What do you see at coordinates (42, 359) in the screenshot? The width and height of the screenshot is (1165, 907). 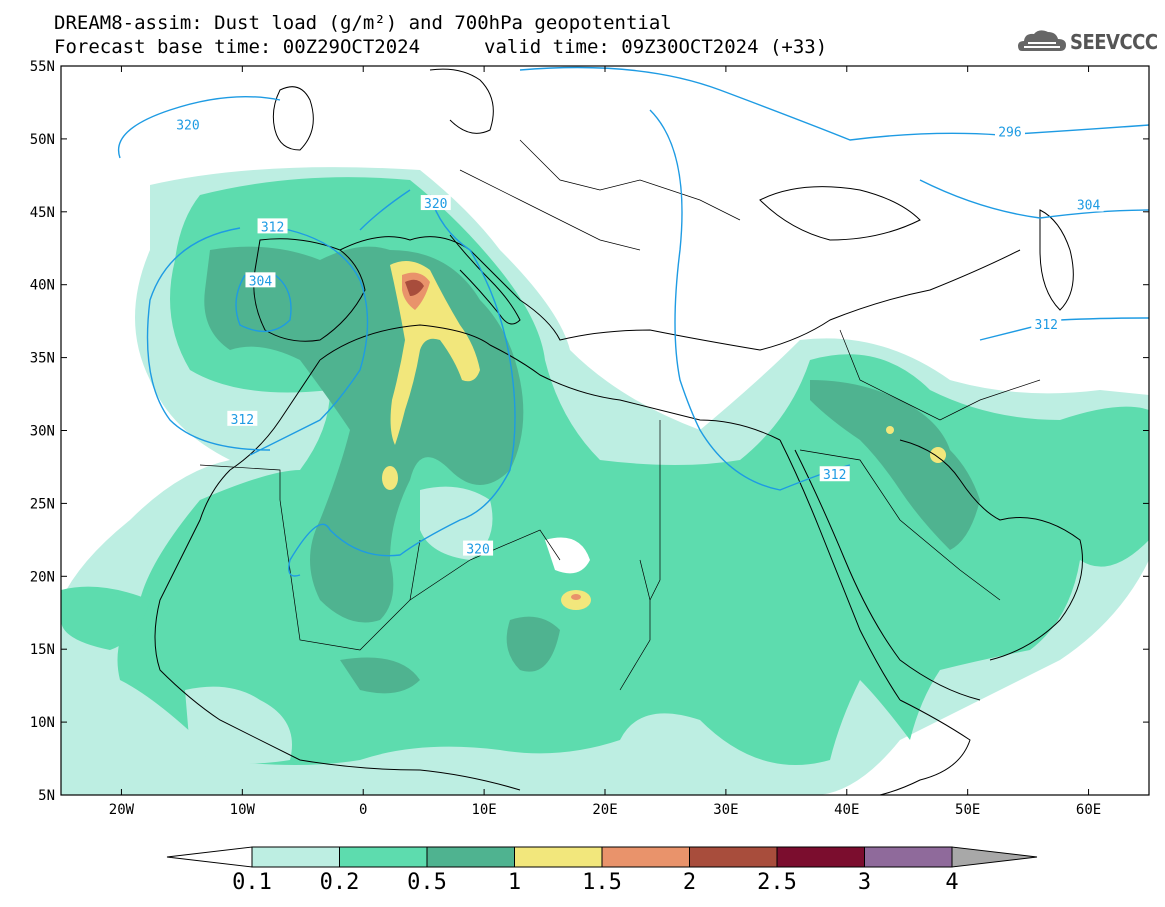 I see `y-tick-label: 35N` at bounding box center [42, 359].